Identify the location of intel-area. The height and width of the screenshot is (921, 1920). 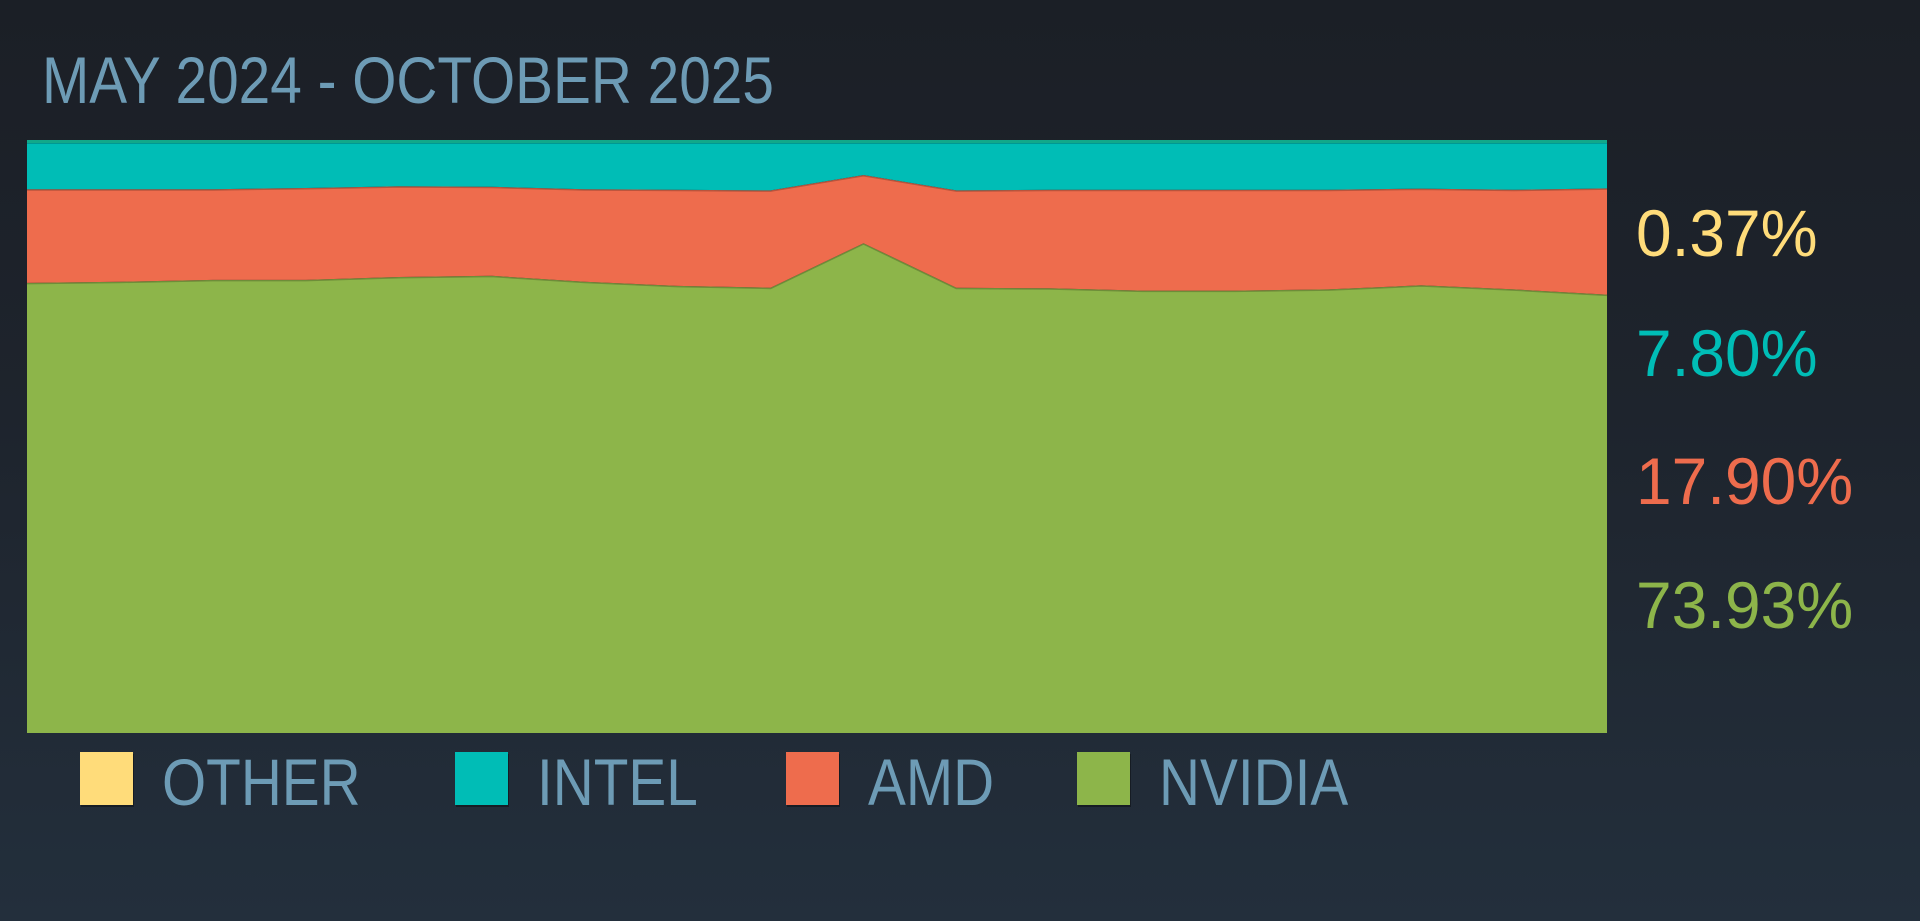
(817, 166).